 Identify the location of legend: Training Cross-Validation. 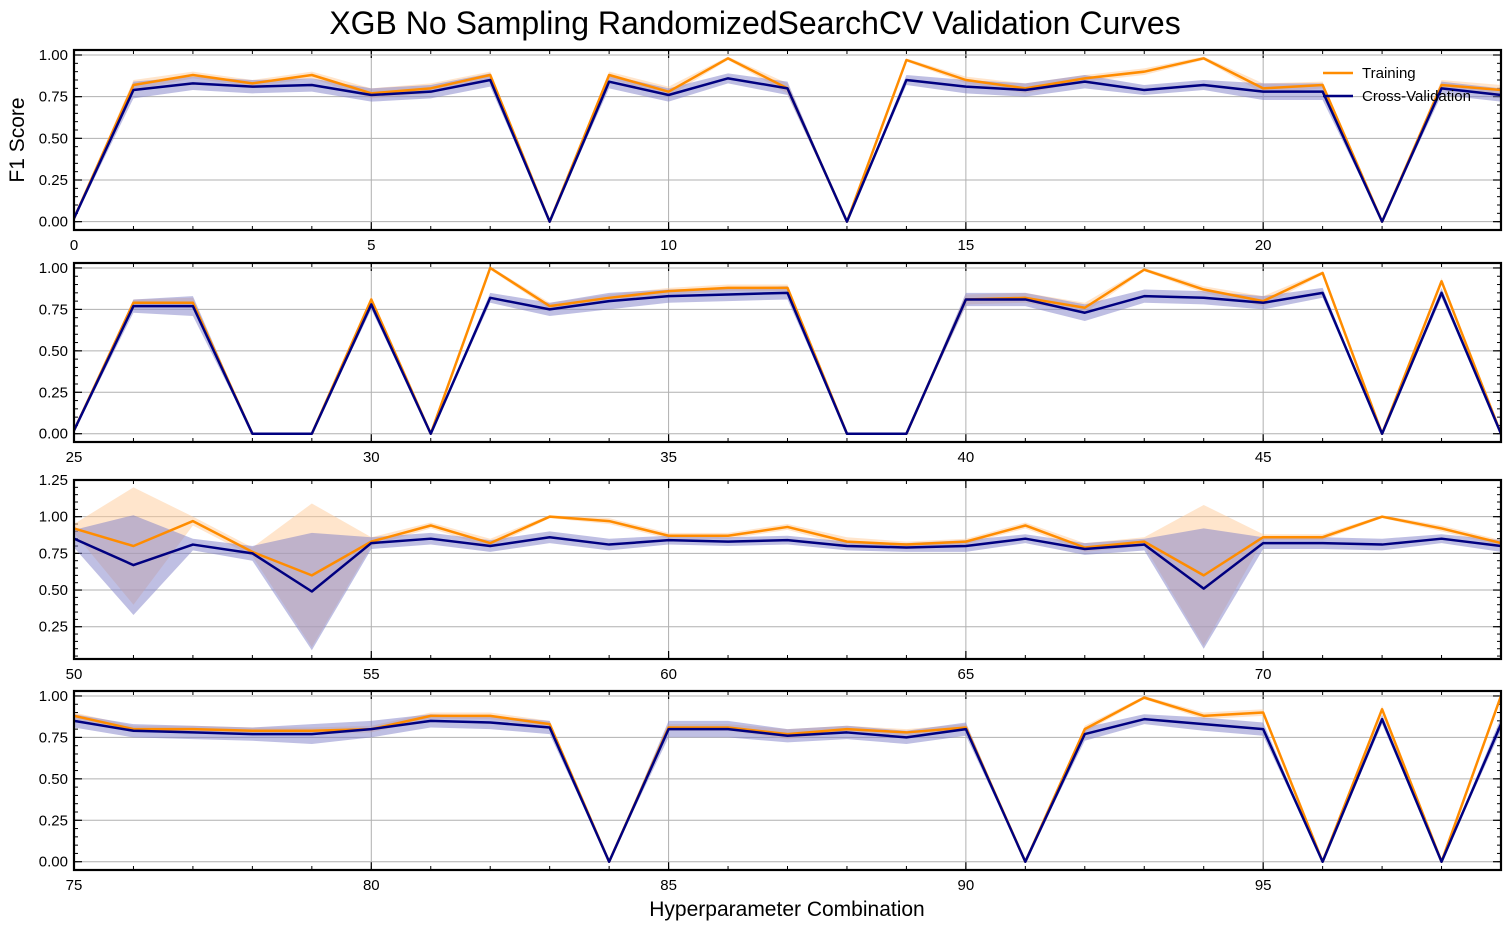
(1397, 85).